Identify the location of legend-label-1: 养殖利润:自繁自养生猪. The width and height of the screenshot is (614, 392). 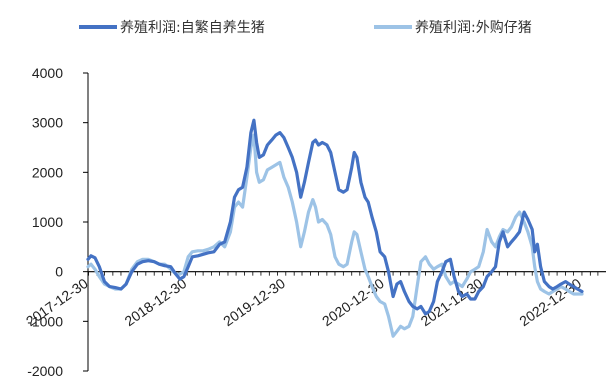
(192, 27).